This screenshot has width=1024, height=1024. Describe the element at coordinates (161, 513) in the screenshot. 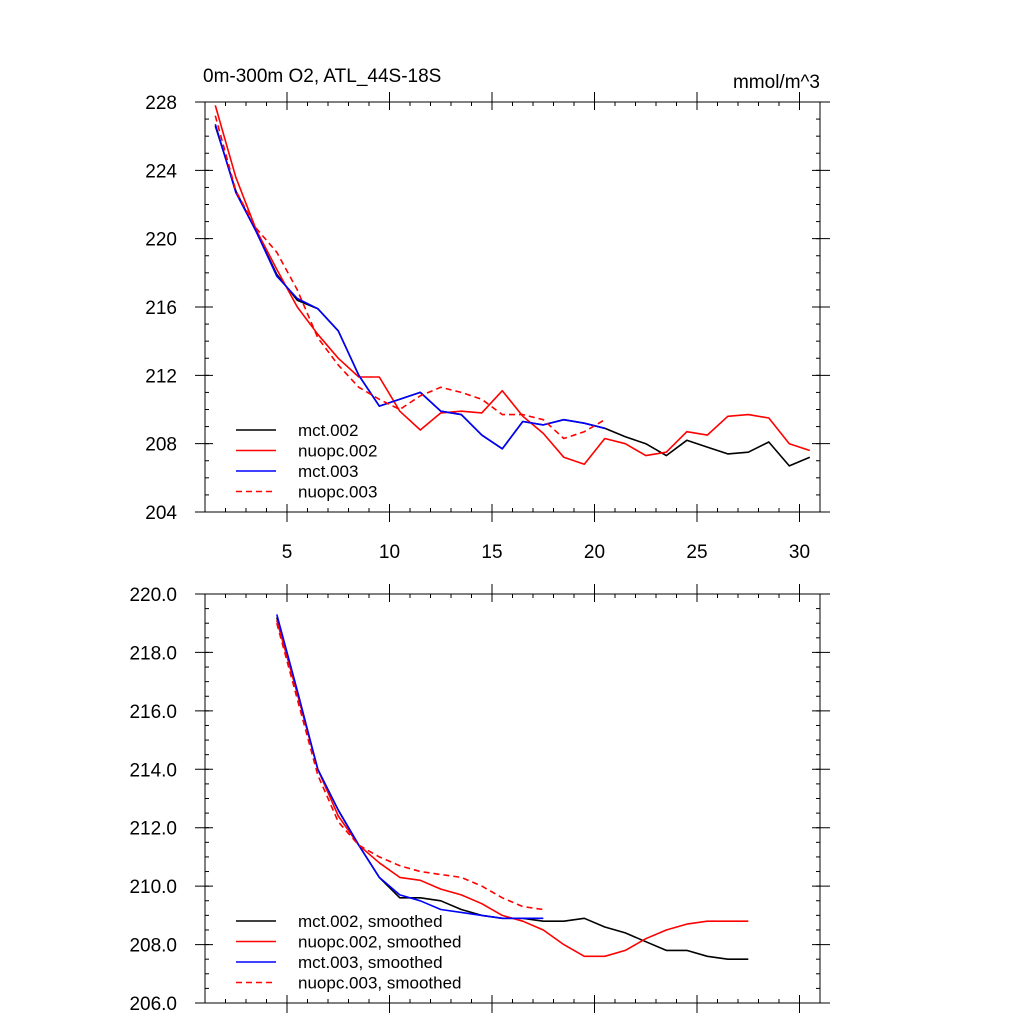

I see `y-tick-label: 204` at that location.